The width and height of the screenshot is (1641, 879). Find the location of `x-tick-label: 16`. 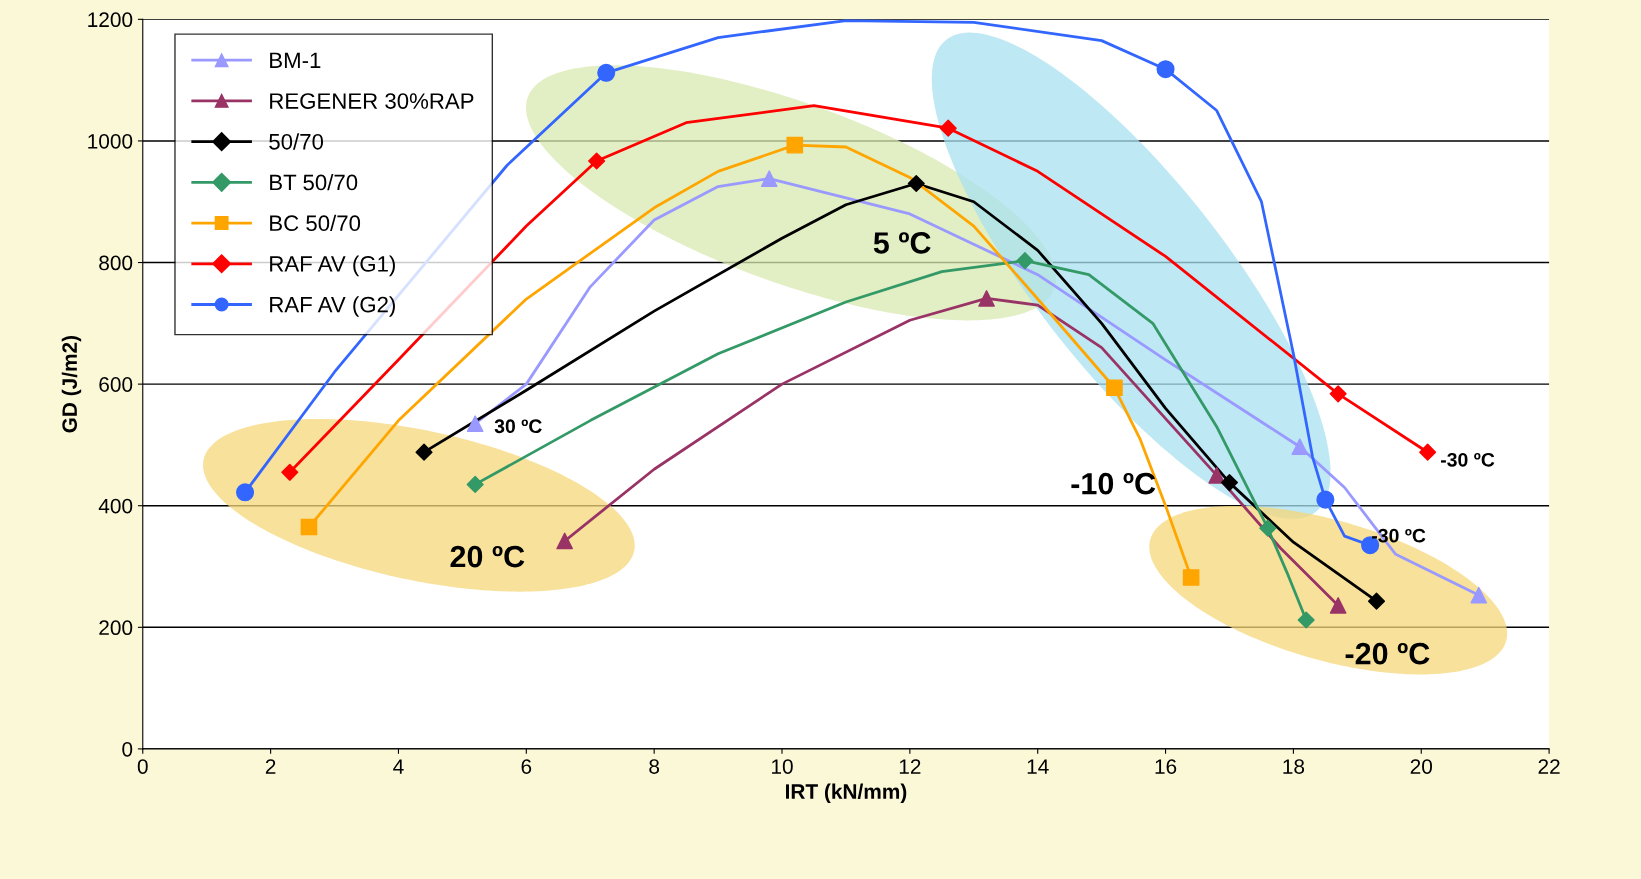

x-tick-label: 16 is located at coordinates (1166, 766).